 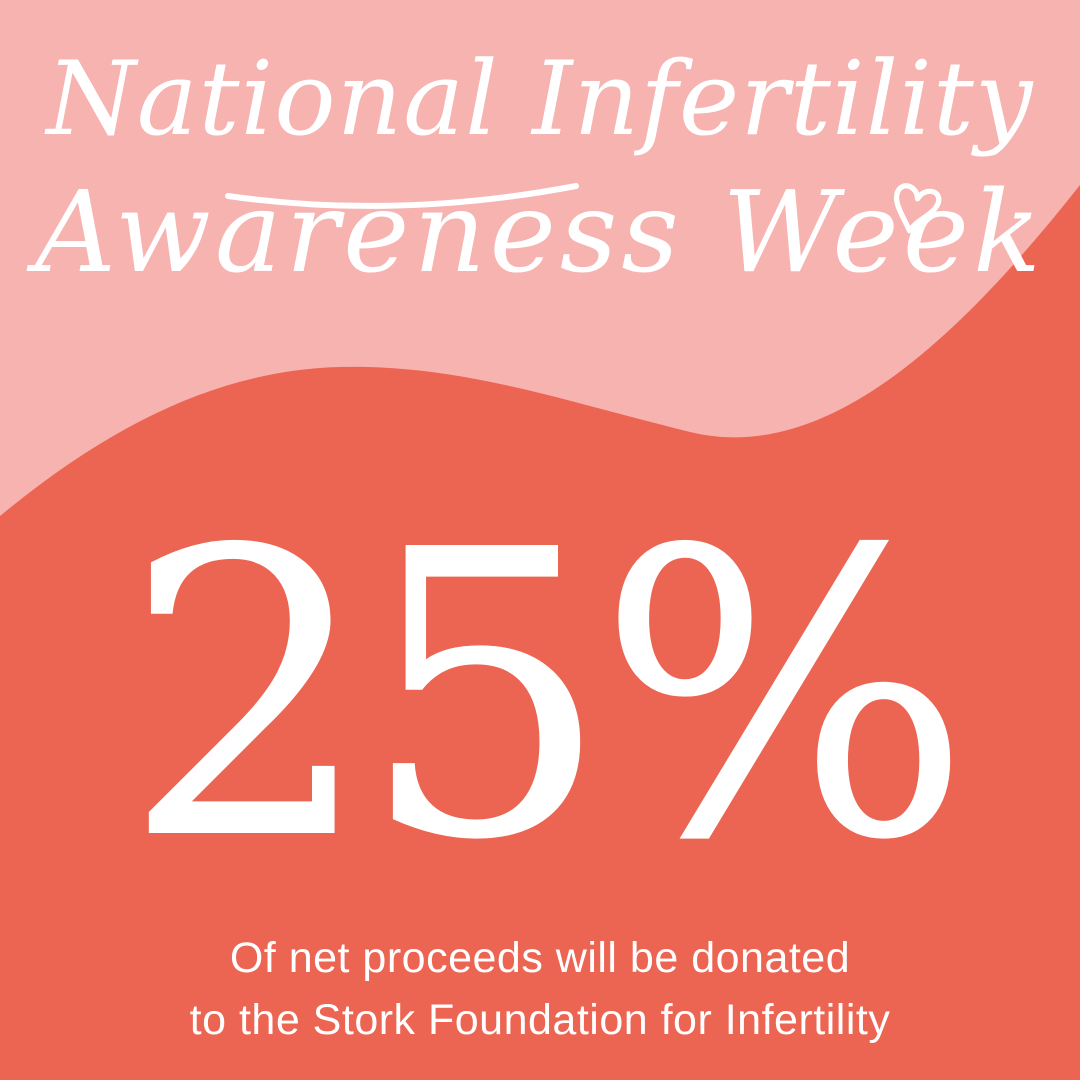 I want to click on caption-line1: Of net proceeds will be donated, so click(x=540, y=958).